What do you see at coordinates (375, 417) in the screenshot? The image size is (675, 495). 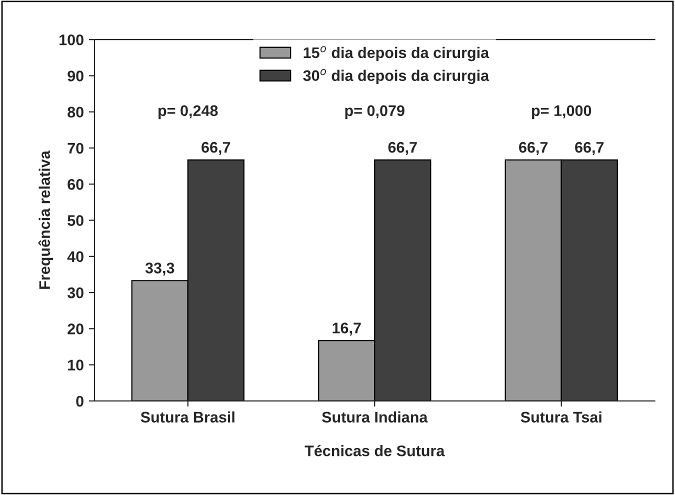 I see `x-tick-label: Sutura Indiana` at bounding box center [375, 417].